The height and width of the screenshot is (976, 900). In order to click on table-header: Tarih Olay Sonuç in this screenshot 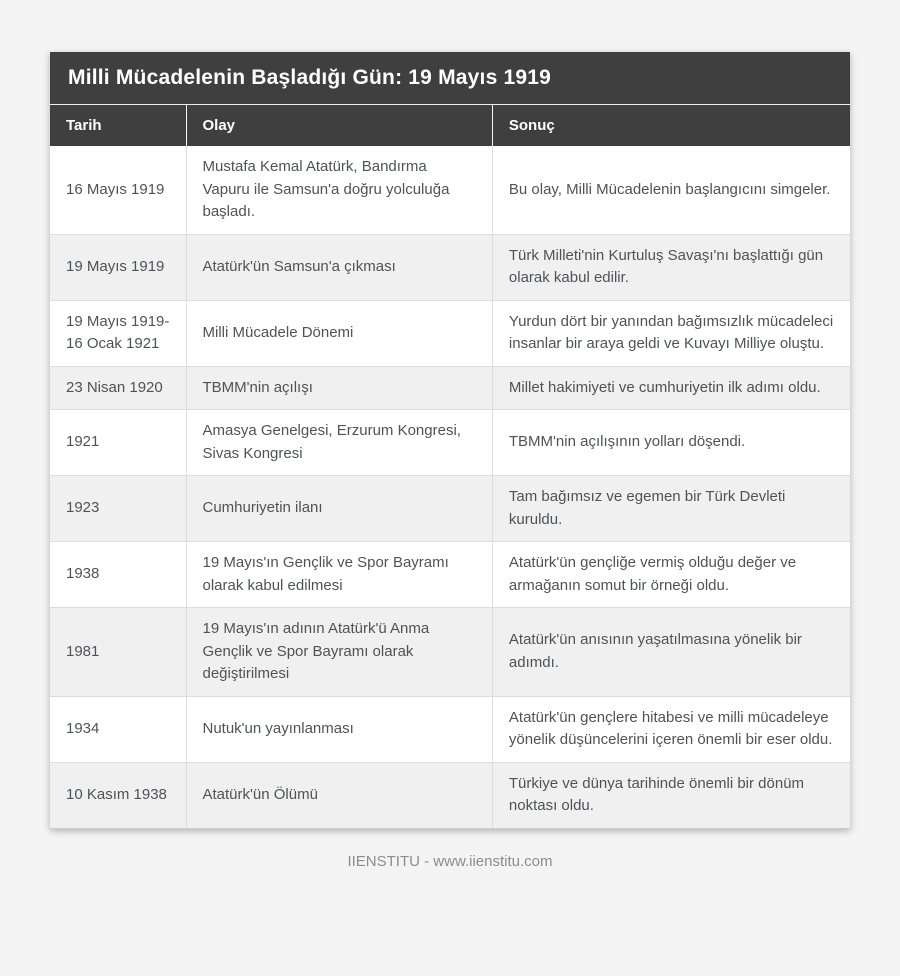, I will do `click(450, 125)`.